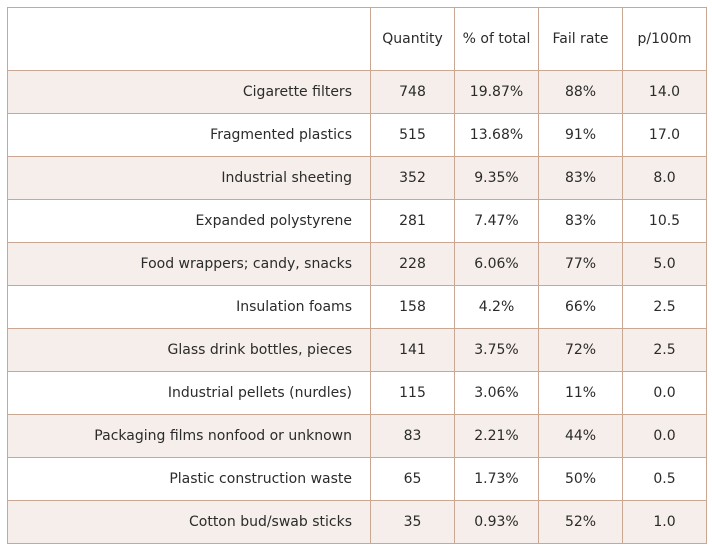 This screenshot has width=712, height=547. What do you see at coordinates (496, 479) in the screenshot?
I see `cell-percent: 1.73%` at bounding box center [496, 479].